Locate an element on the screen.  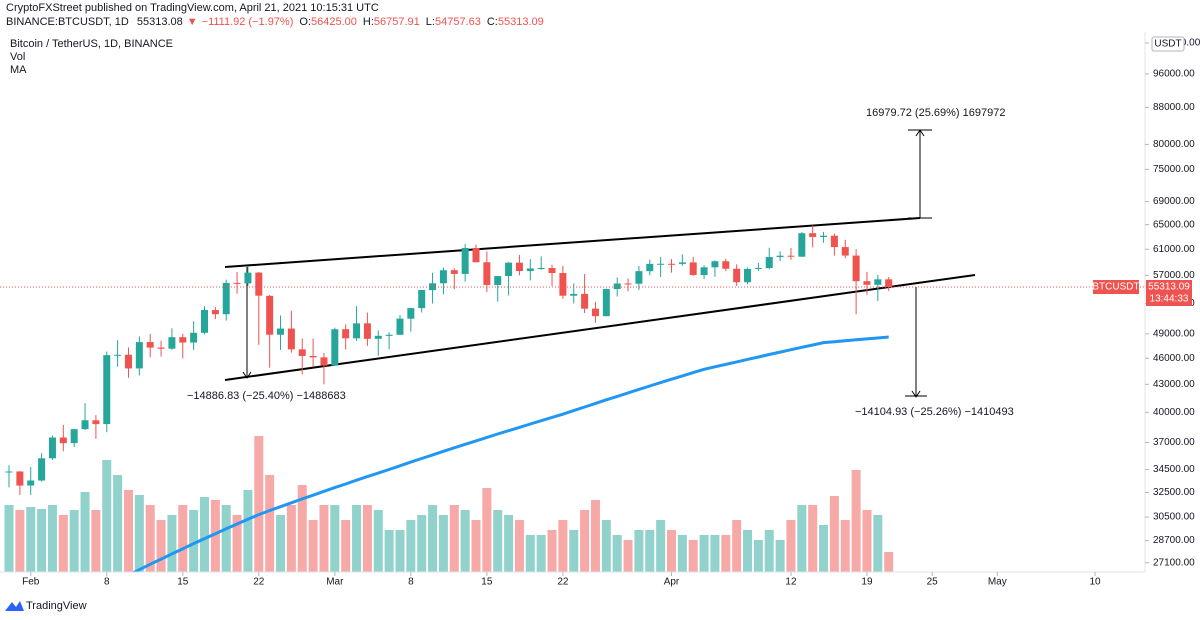
x-tick-label: 19 is located at coordinates (867, 582).